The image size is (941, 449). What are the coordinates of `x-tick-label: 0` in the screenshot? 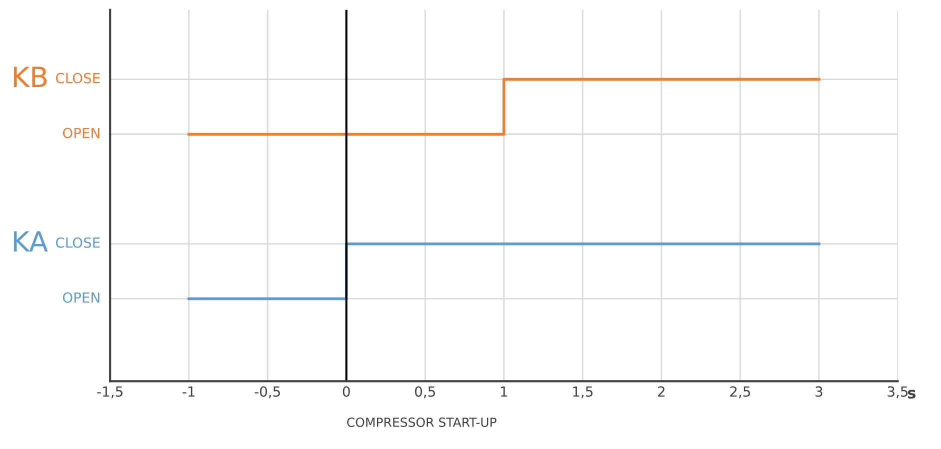 It's located at (346, 391).